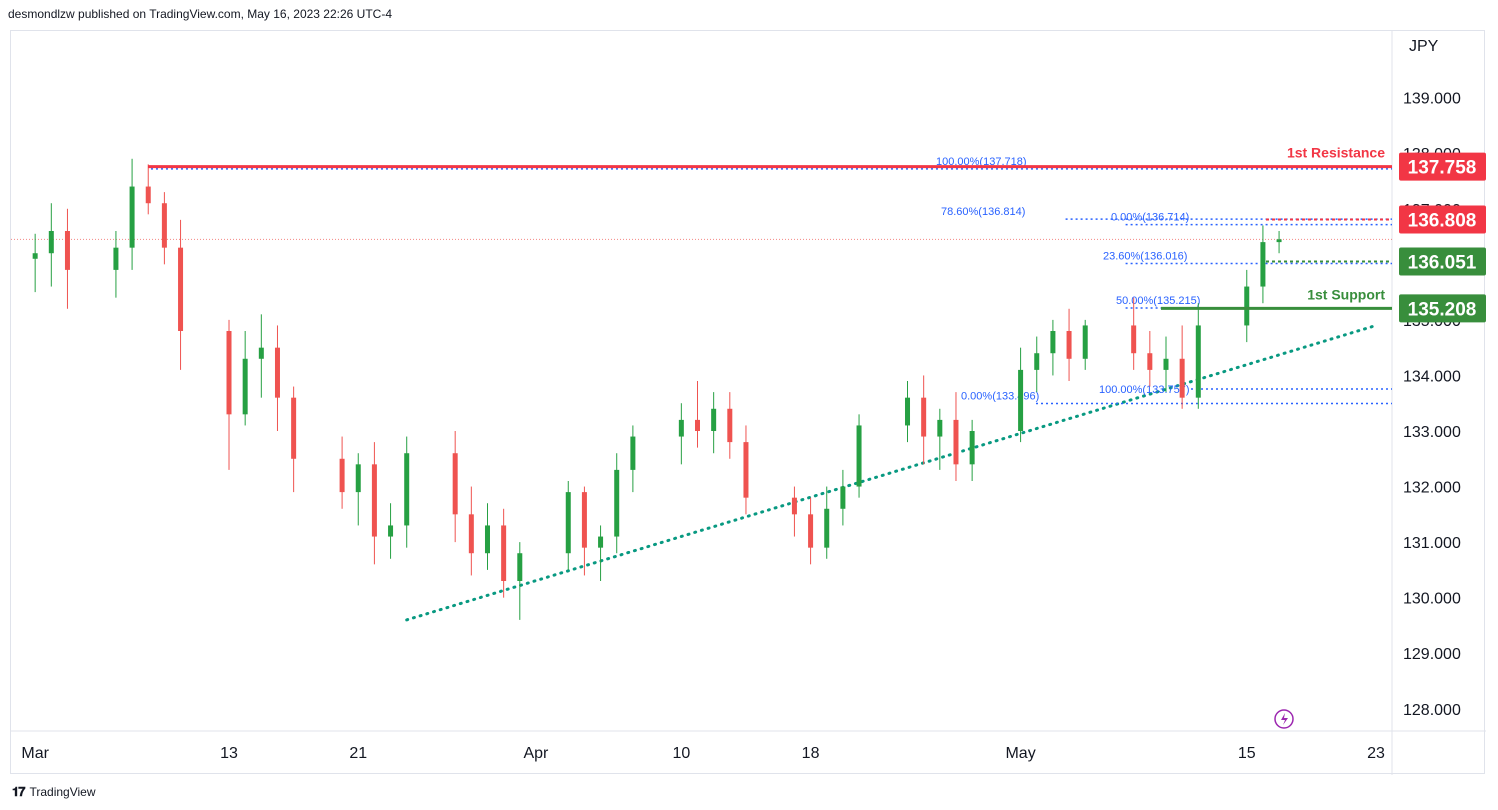  I want to click on fib-level-label: 0.00%(136.714), so click(1150, 218).